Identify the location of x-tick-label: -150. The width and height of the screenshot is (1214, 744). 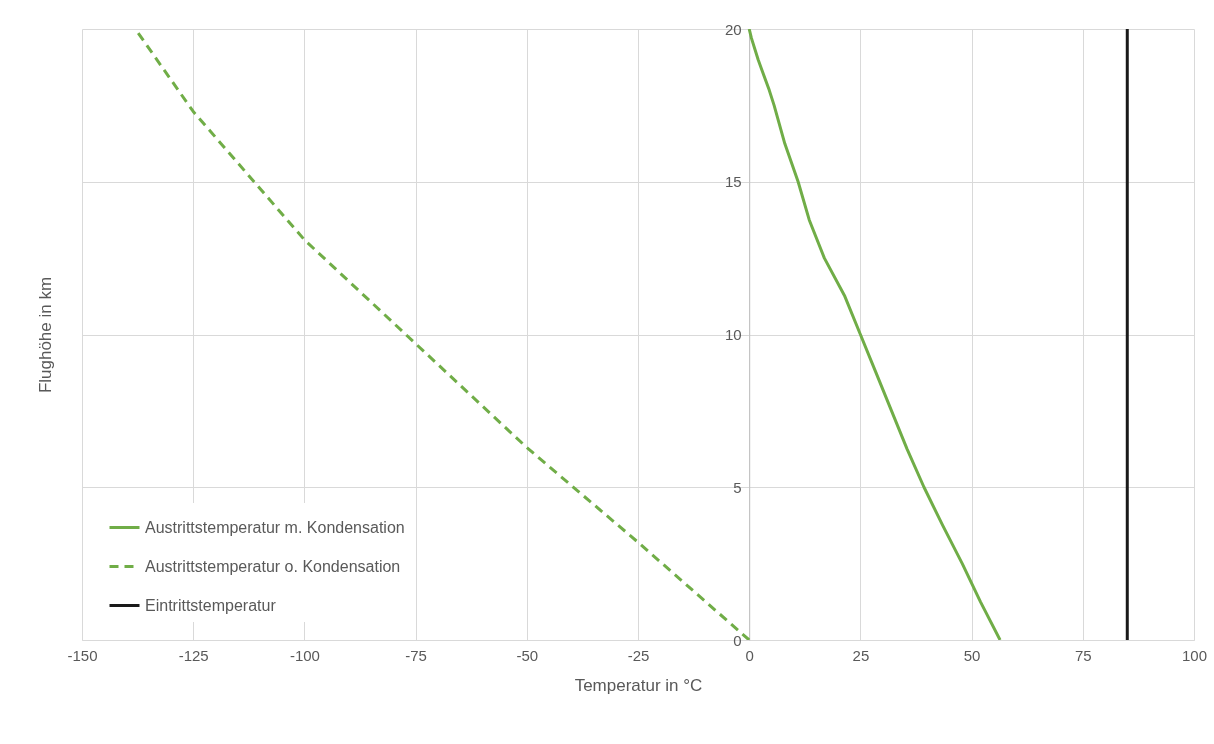
(82, 655).